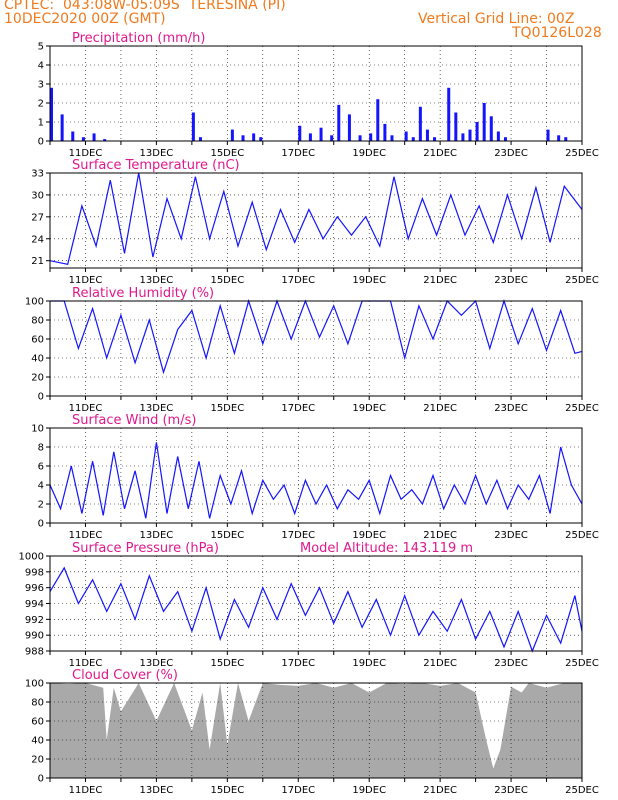 Image resolution: width=618 pixels, height=800 pixels. Describe the element at coordinates (34, 302) in the screenshot. I see `y-tick-label: 100` at that location.